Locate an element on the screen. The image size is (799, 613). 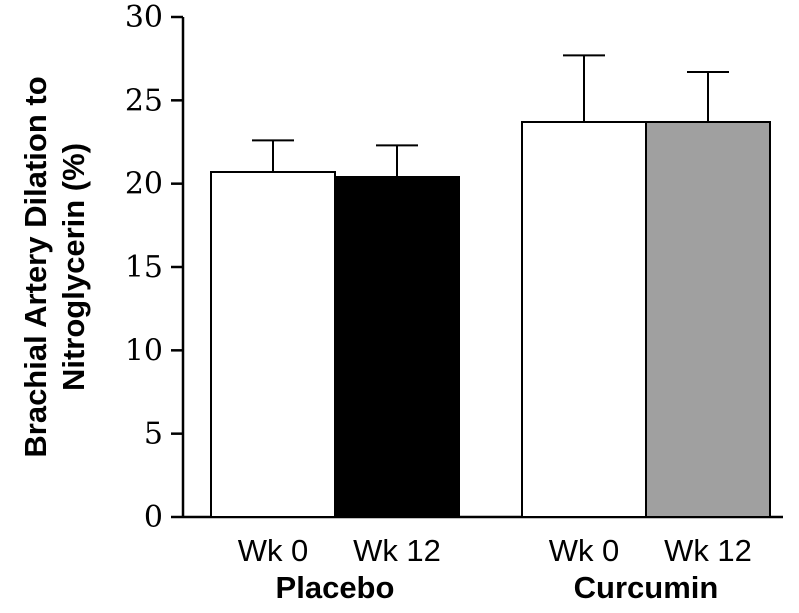
y-tick-label: 30 is located at coordinates (144, 17).